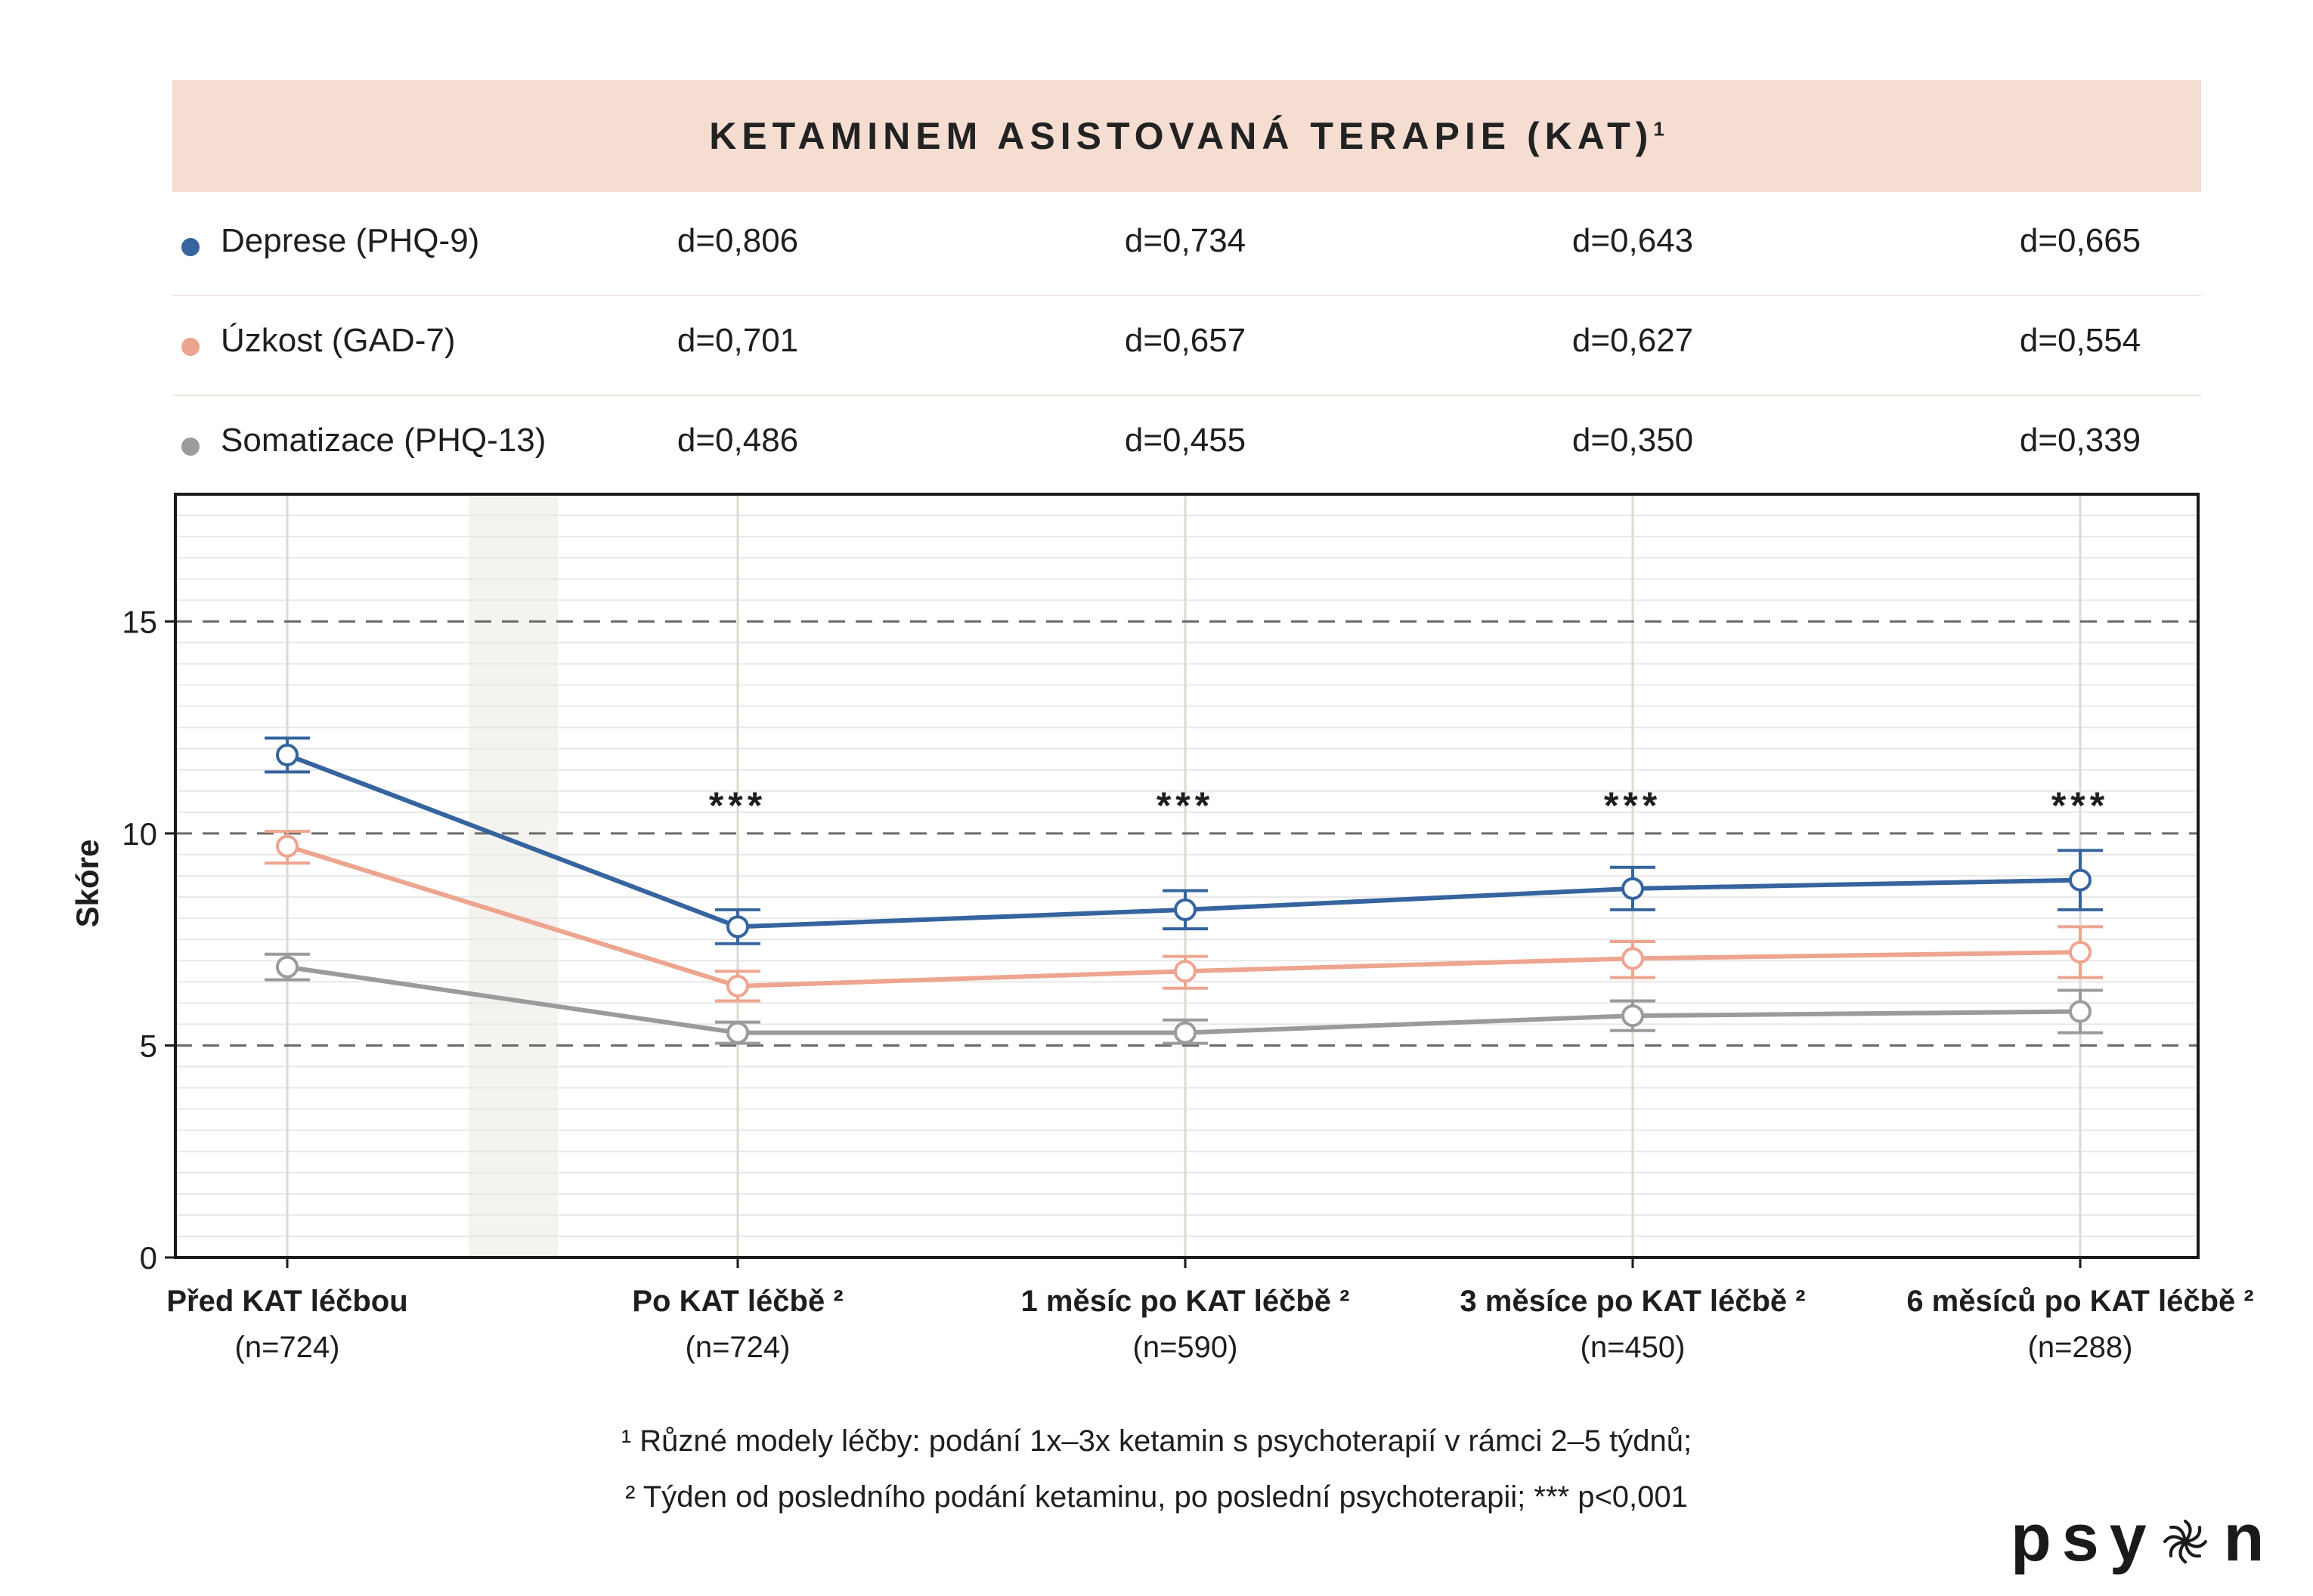 This screenshot has height=1596, width=2313. What do you see at coordinates (738, 1324) in the screenshot?
I see `x-tick-label: Po KAT léčbě ² (n=724)` at bounding box center [738, 1324].